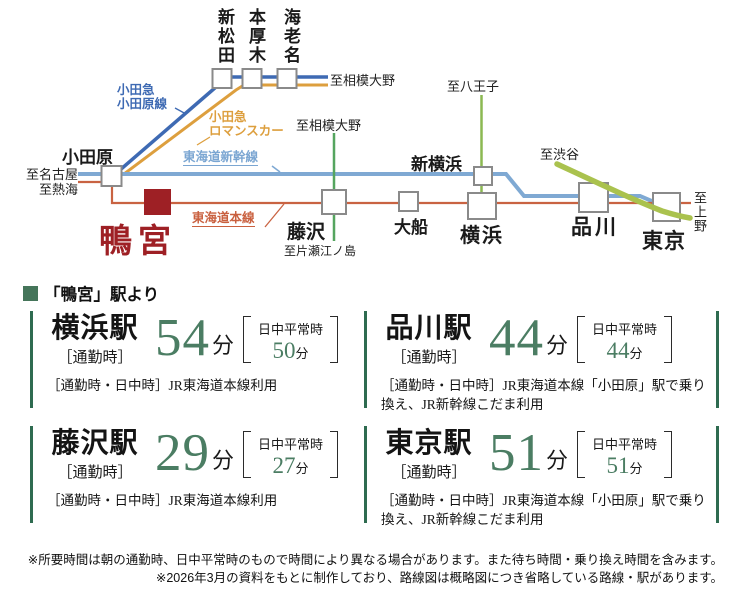 This screenshot has height=603, width=730. I want to click on card-alt-time-box: 日中平常時 50分, so click(291, 339).